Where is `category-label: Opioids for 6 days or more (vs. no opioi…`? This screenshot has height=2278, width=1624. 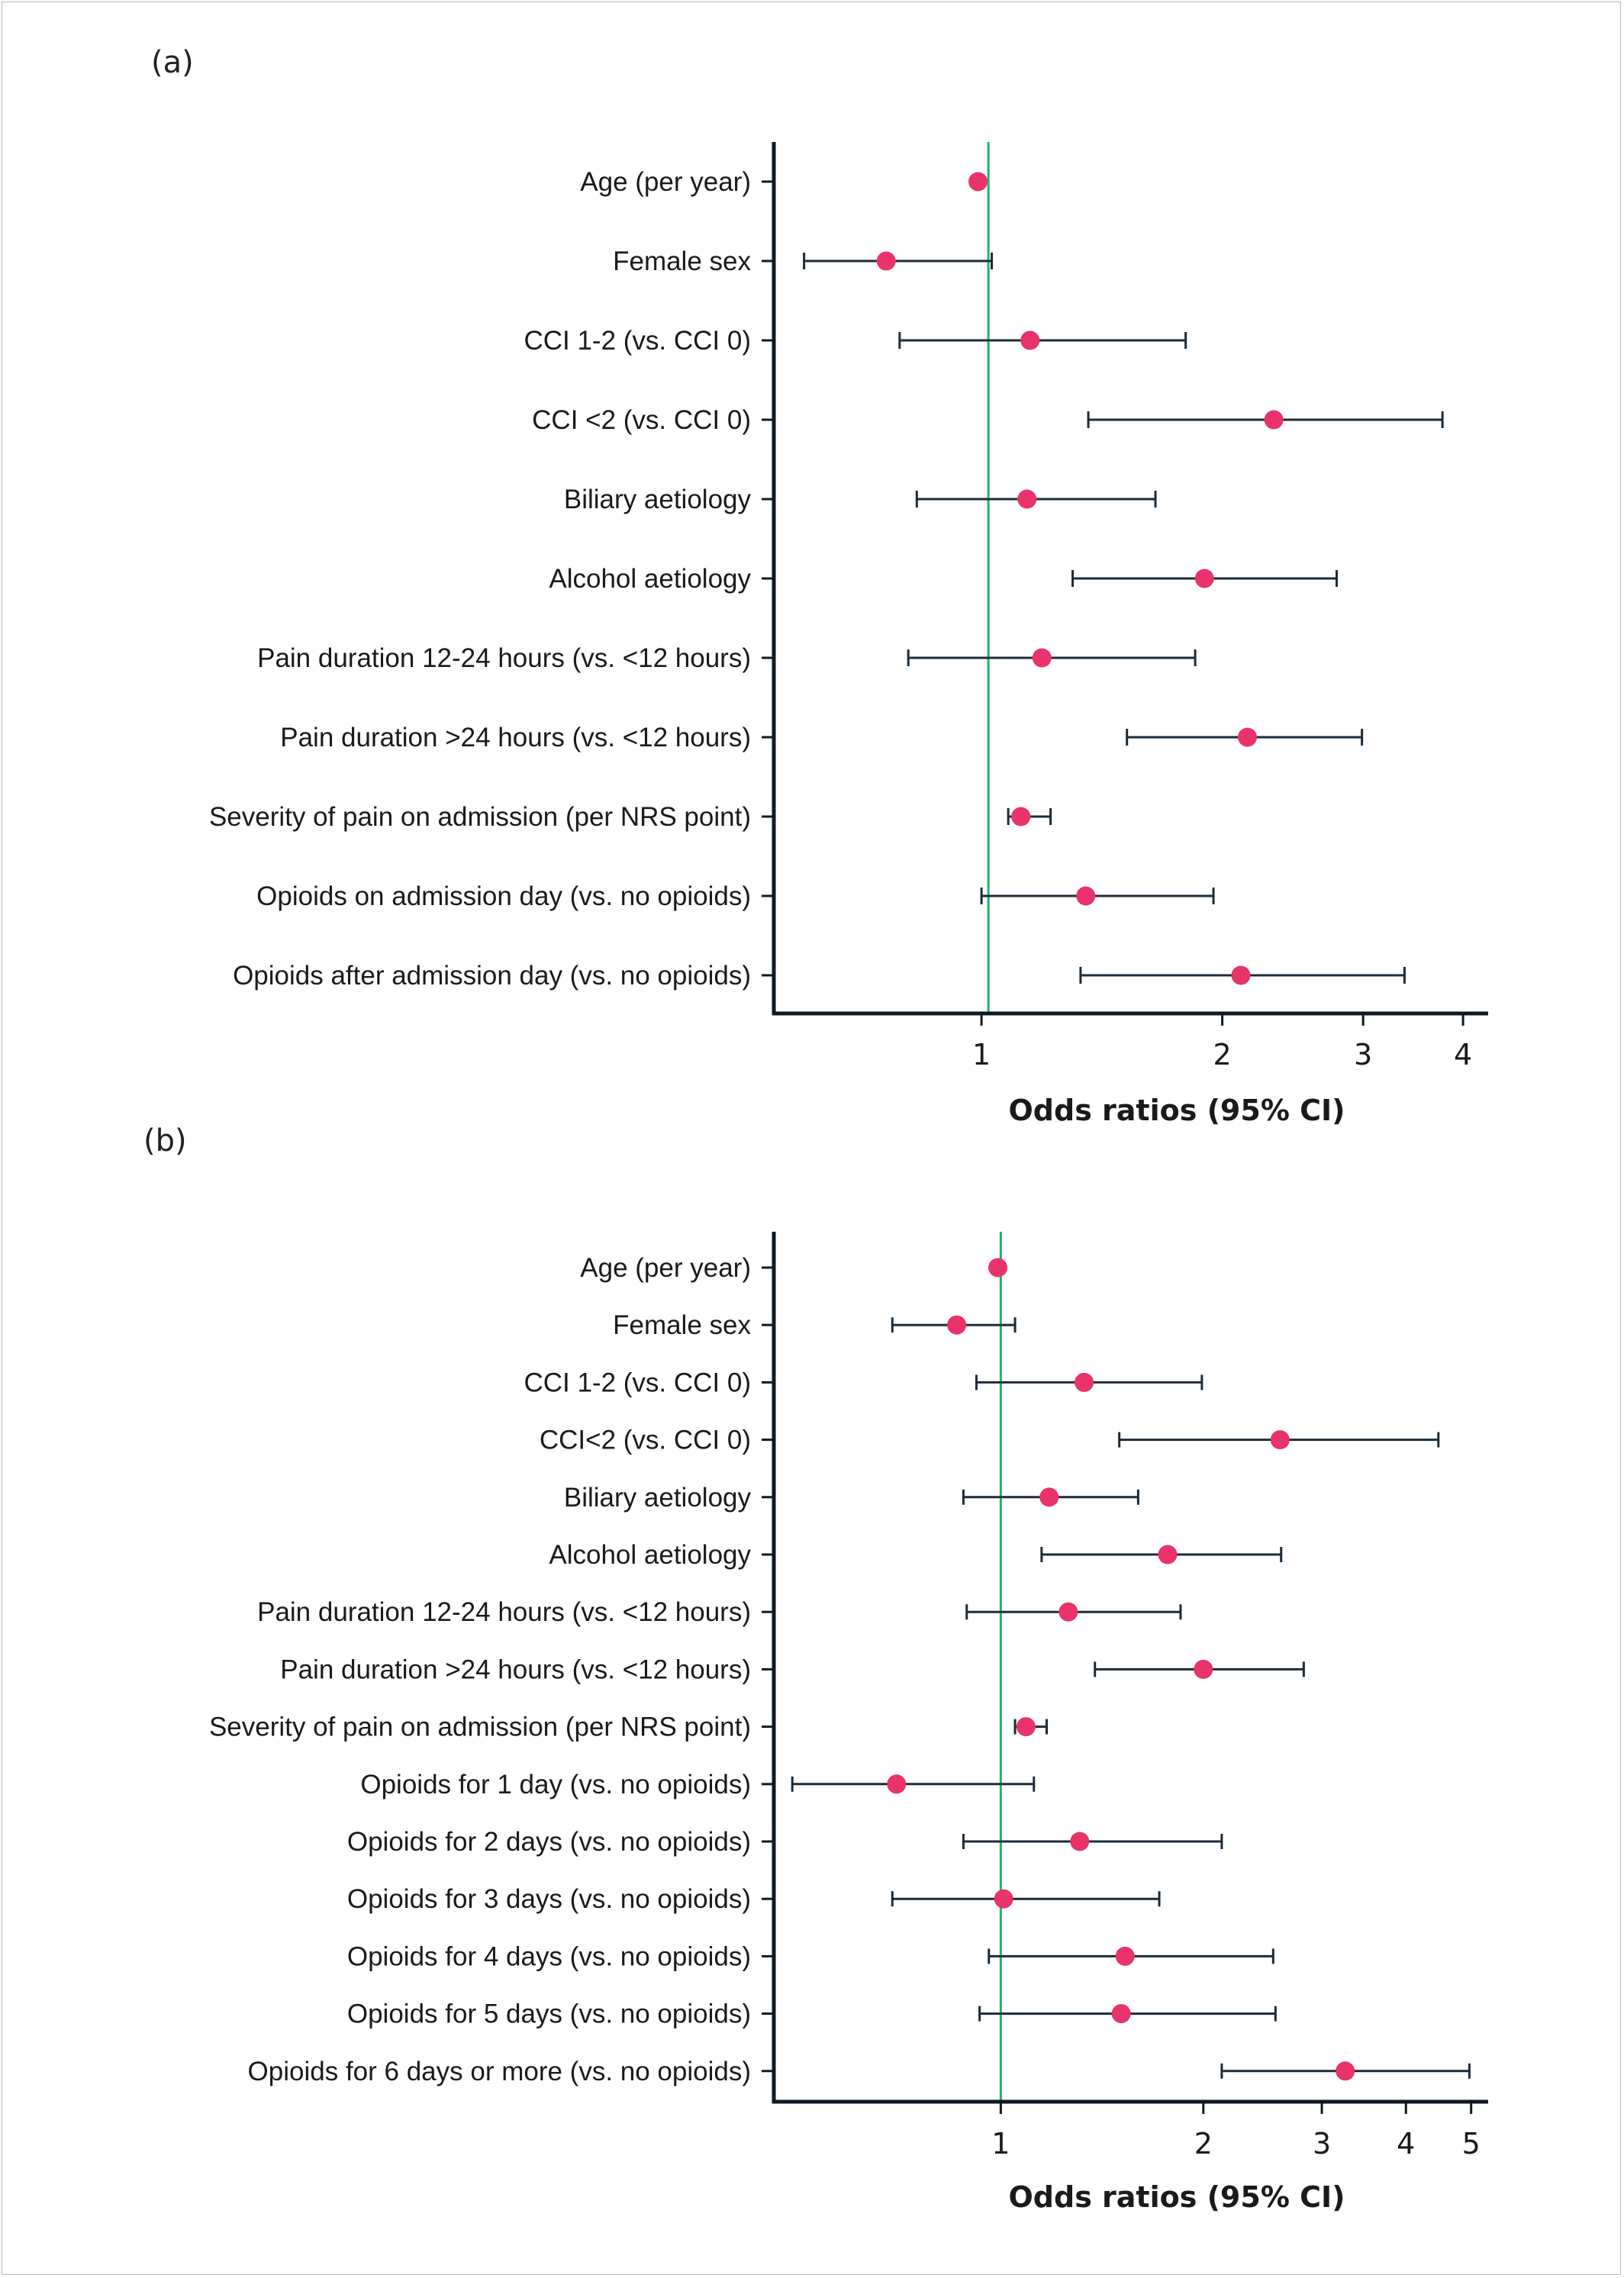 category-label: Opioids for 6 days or more (vs. no opioi… is located at coordinates (500, 2071).